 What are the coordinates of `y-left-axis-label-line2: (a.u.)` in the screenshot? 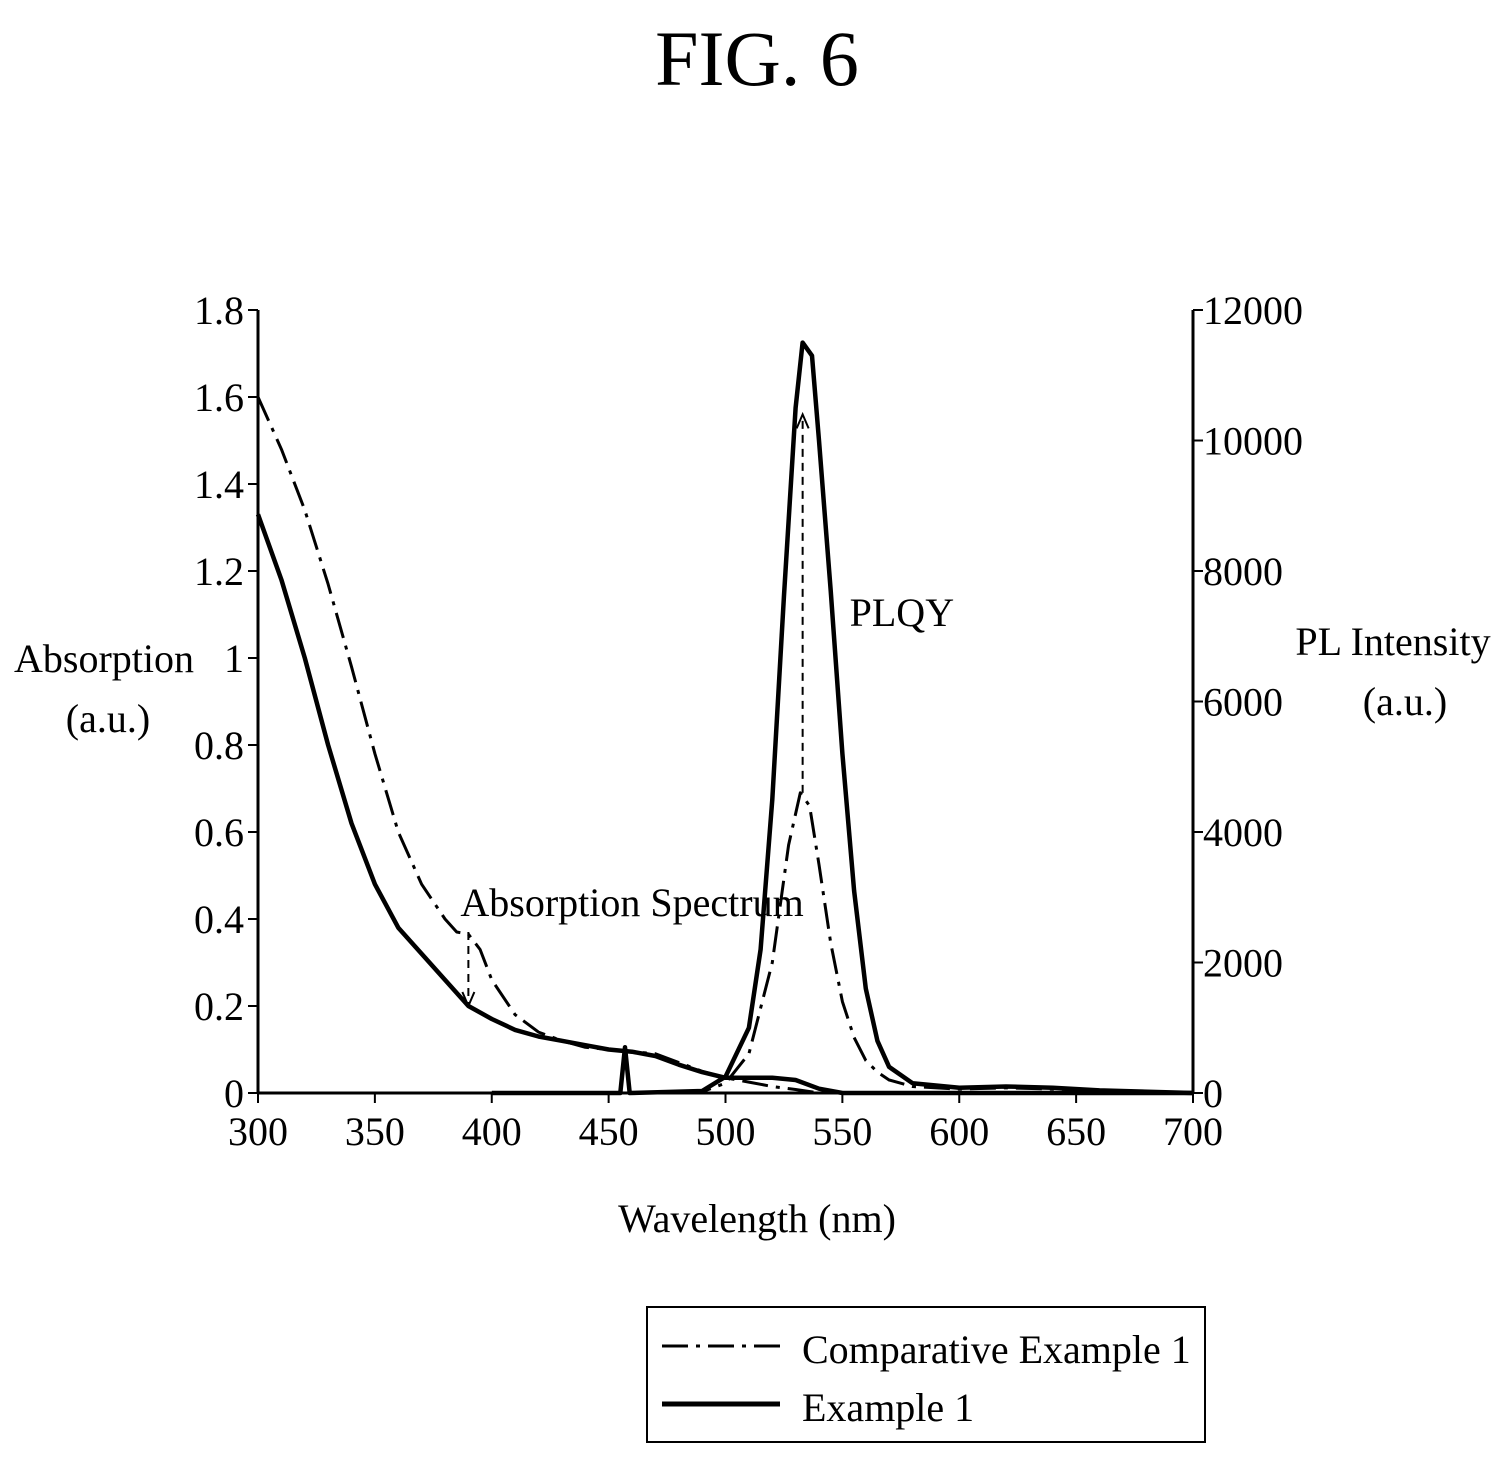 It's located at (108, 718).